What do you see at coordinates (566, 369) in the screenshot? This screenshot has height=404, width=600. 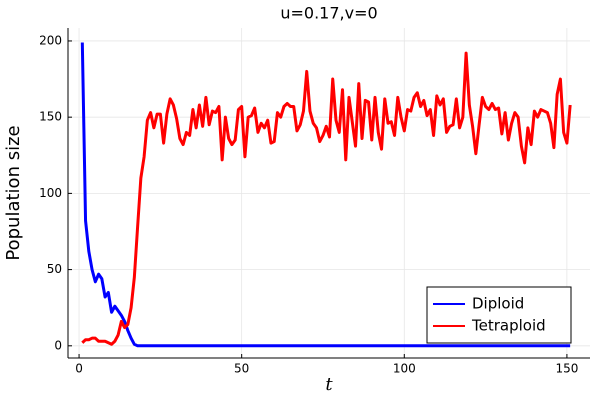 I see `x-tick-label: 150` at bounding box center [566, 369].